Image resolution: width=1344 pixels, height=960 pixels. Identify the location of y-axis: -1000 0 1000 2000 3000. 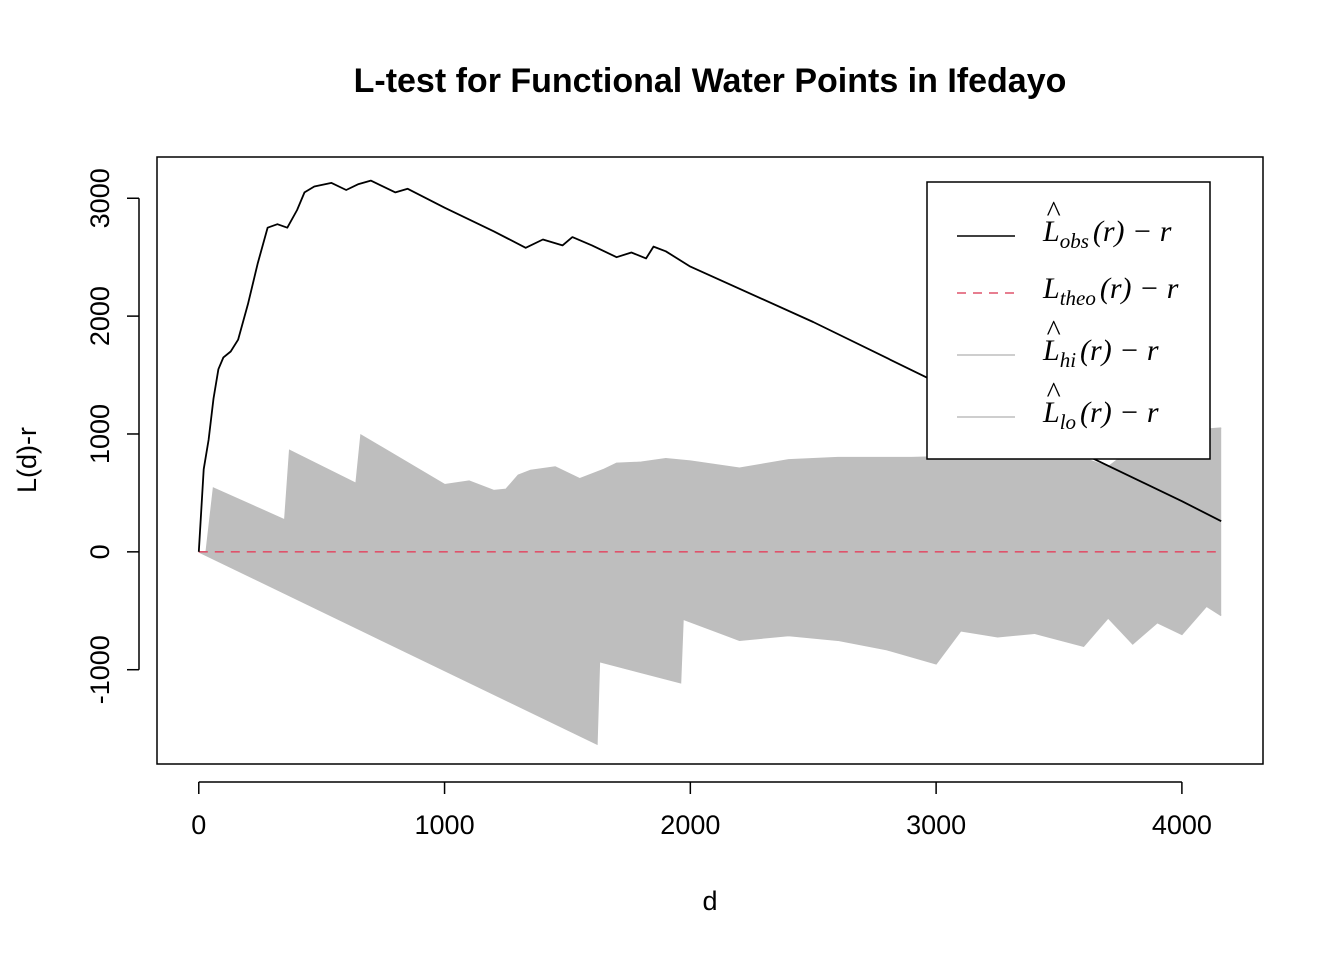
(112, 436).